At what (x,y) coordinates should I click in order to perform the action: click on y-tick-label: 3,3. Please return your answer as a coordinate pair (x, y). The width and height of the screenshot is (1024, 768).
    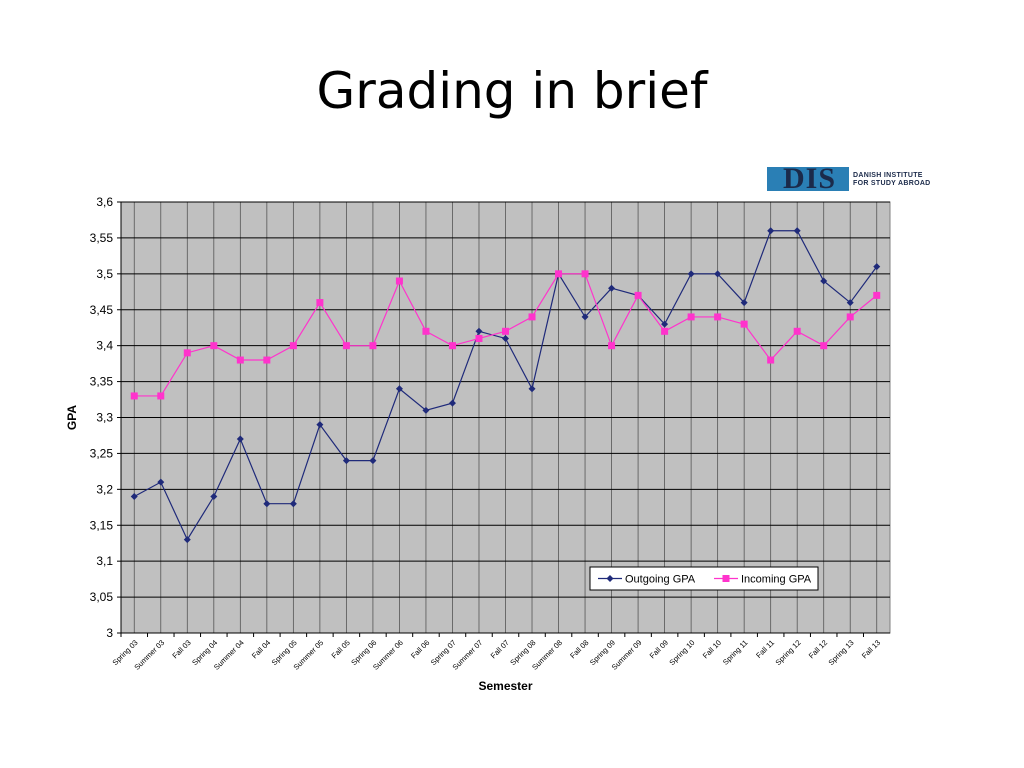
    Looking at the image, I should click on (104, 418).